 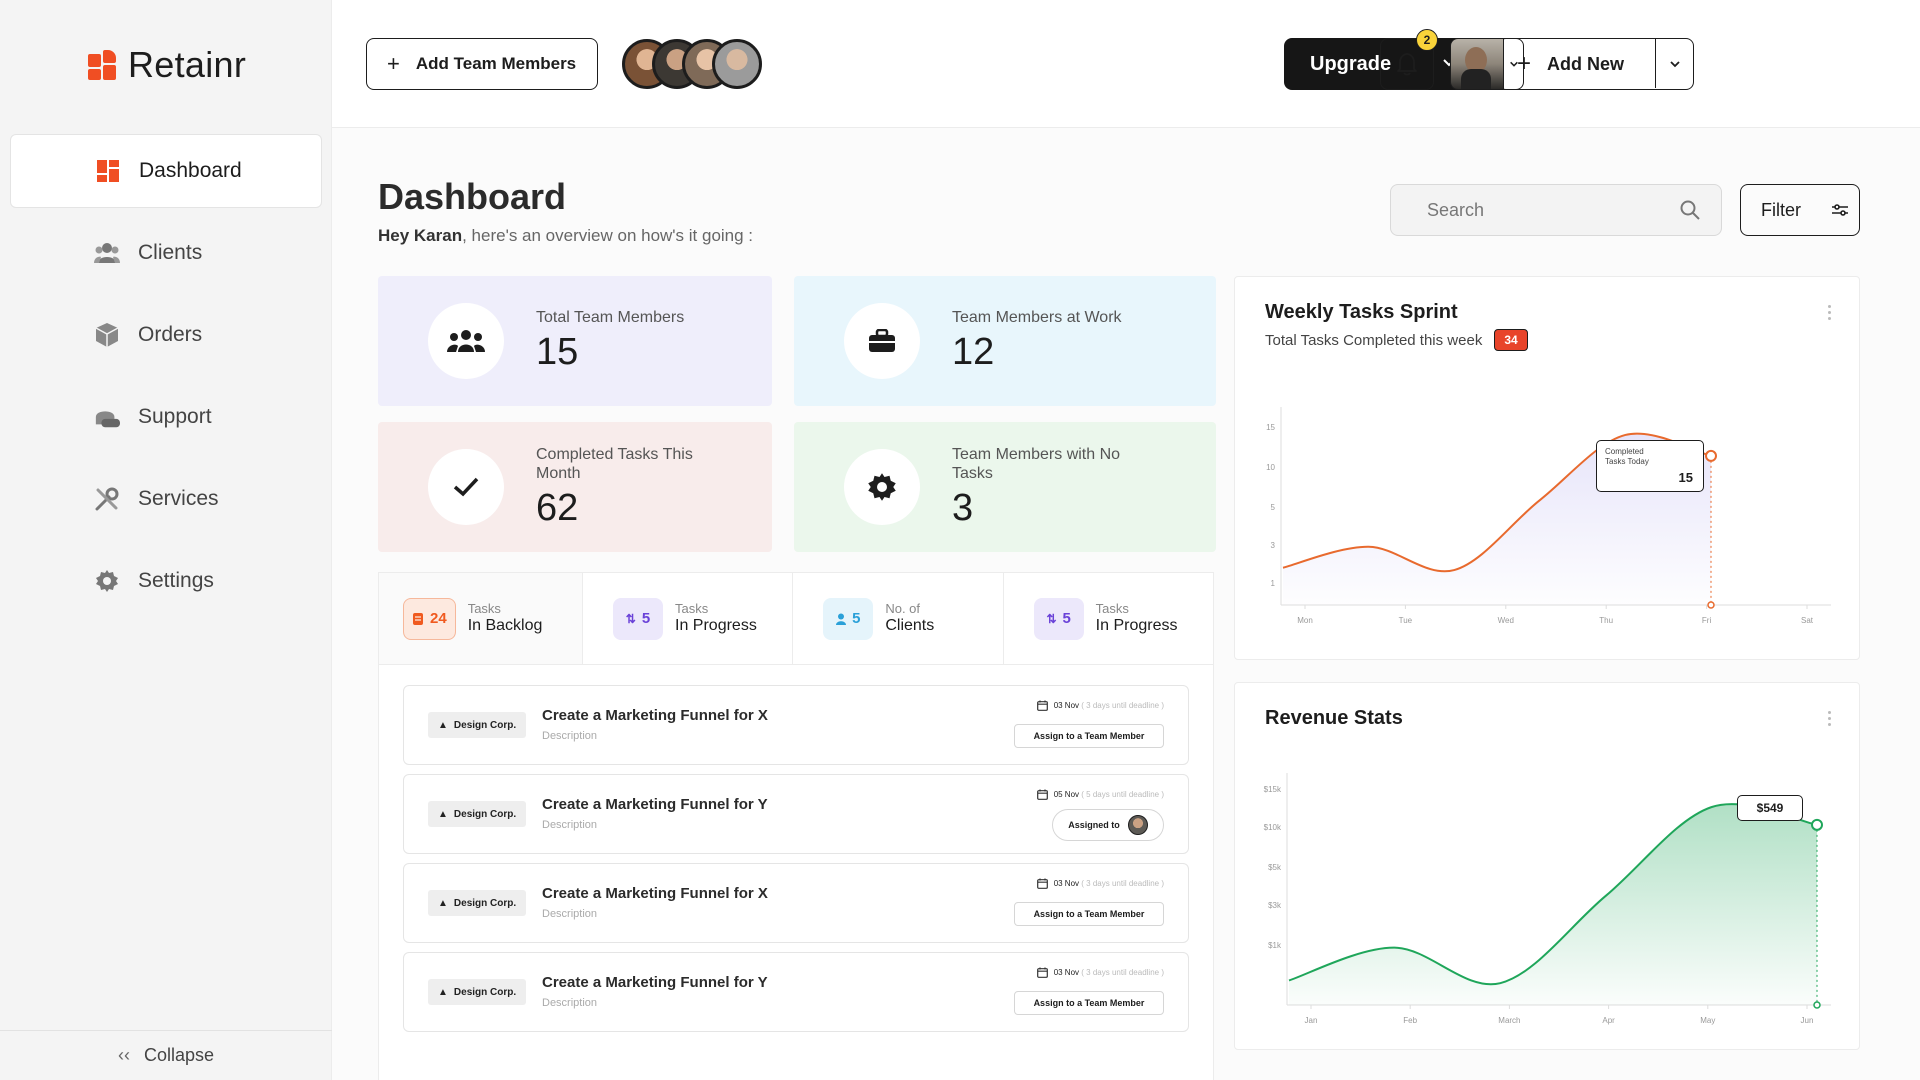 What do you see at coordinates (166, 417) in the screenshot?
I see `sidebar-item-support: Support` at bounding box center [166, 417].